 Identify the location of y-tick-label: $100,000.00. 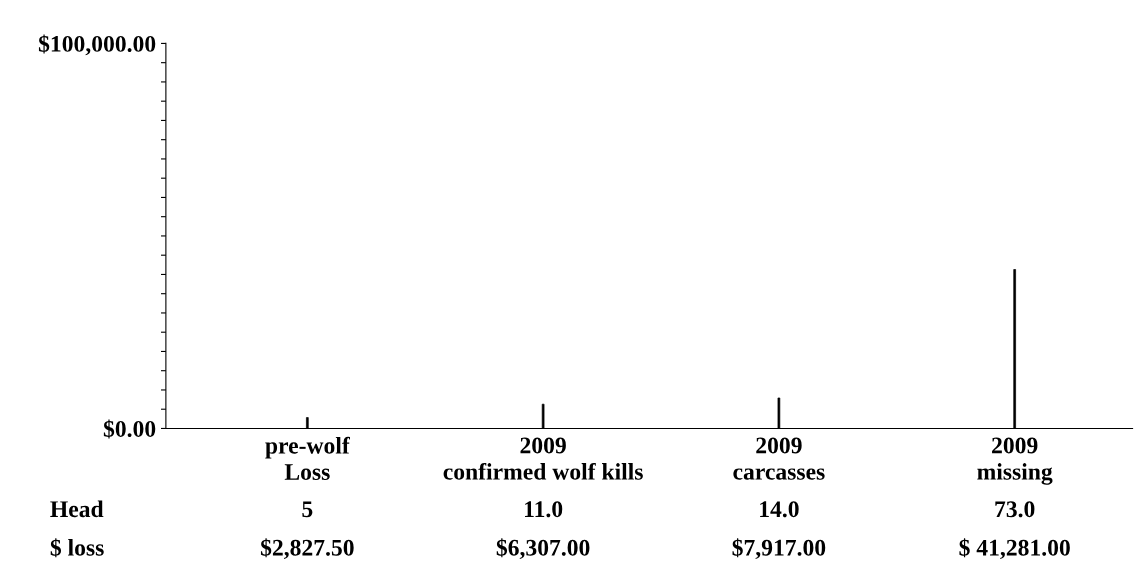
(97, 45).